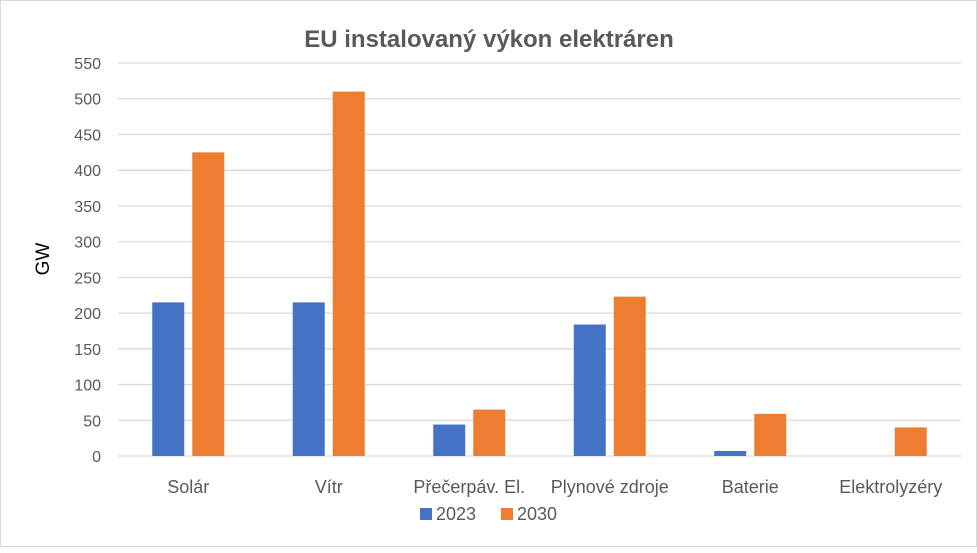 The height and width of the screenshot is (553, 977). I want to click on x-tick-label: Elektrolyzéry, so click(890, 487).